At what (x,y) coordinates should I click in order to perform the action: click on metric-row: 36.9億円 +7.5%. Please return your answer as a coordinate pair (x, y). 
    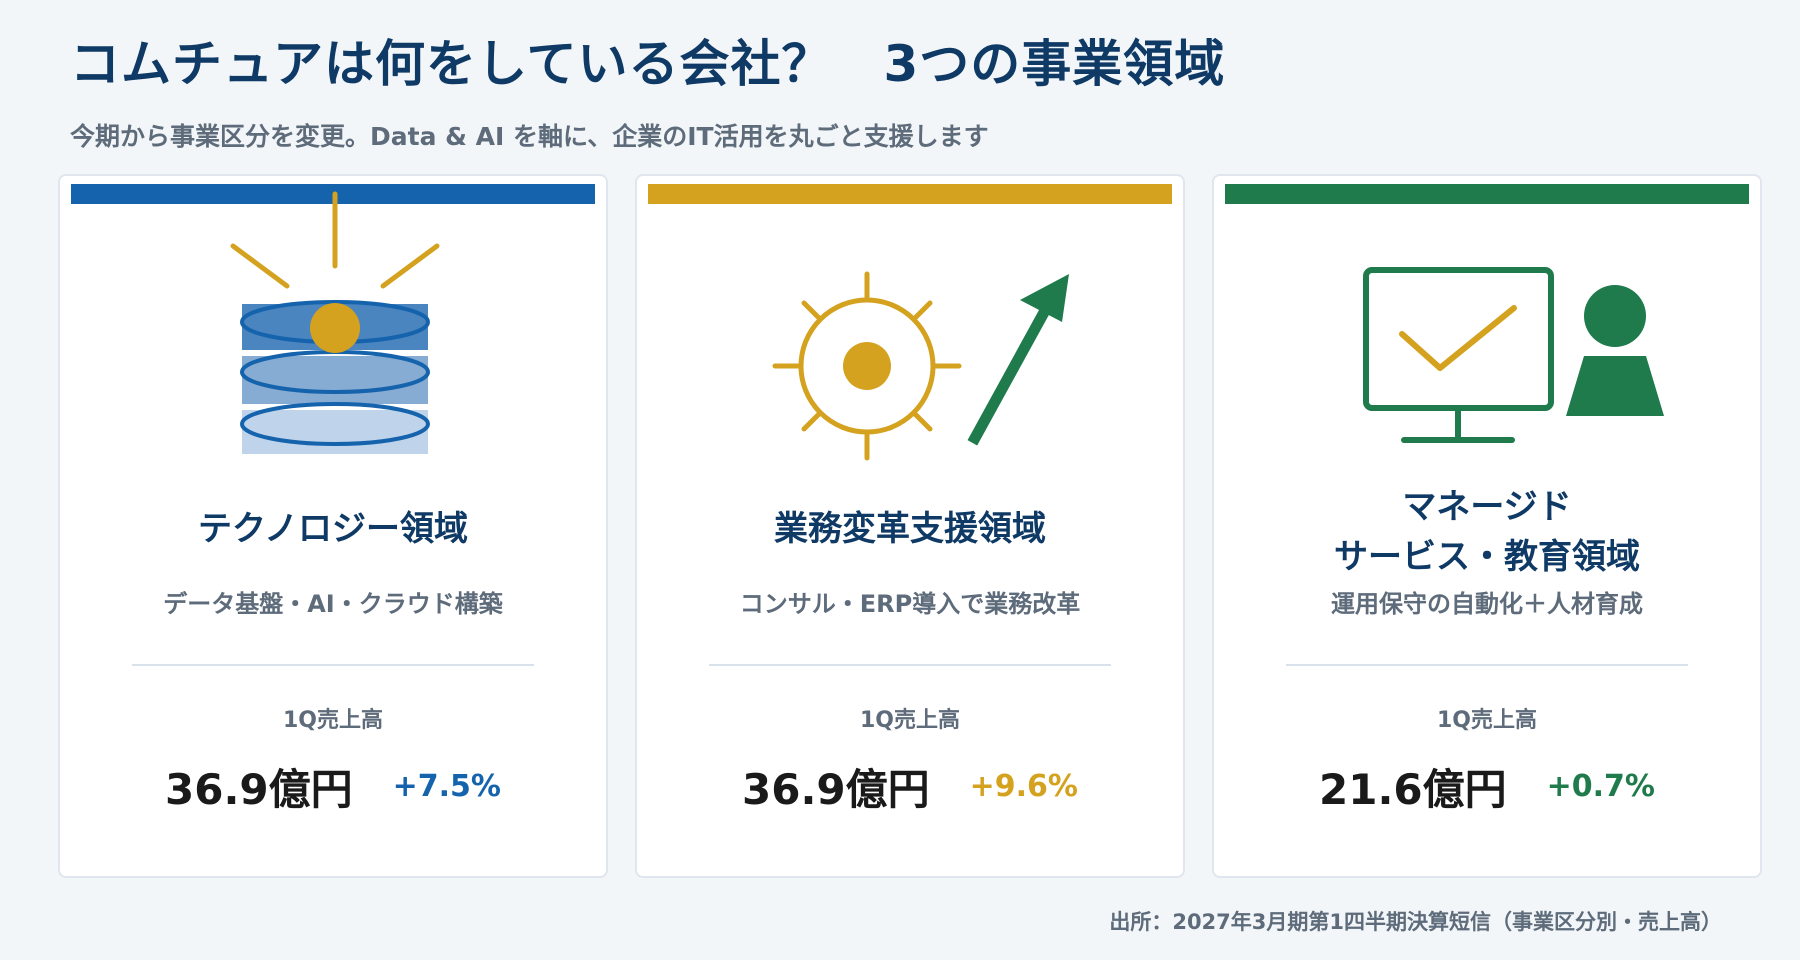
    Looking at the image, I should click on (333, 786).